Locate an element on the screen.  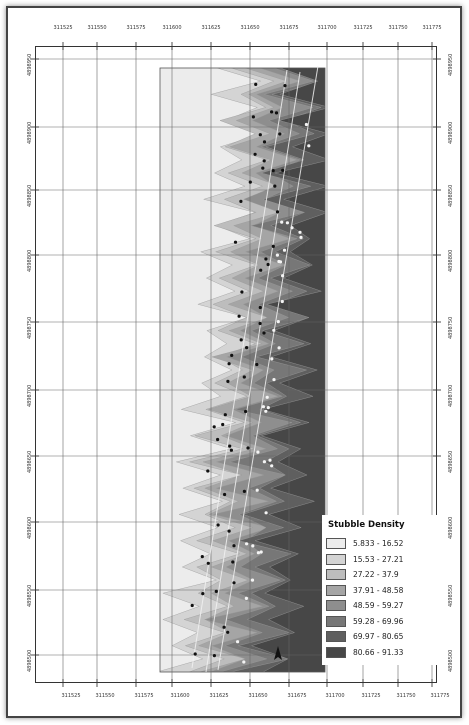
left-tick-label: 4898550 is located at coordinates (30, 595).